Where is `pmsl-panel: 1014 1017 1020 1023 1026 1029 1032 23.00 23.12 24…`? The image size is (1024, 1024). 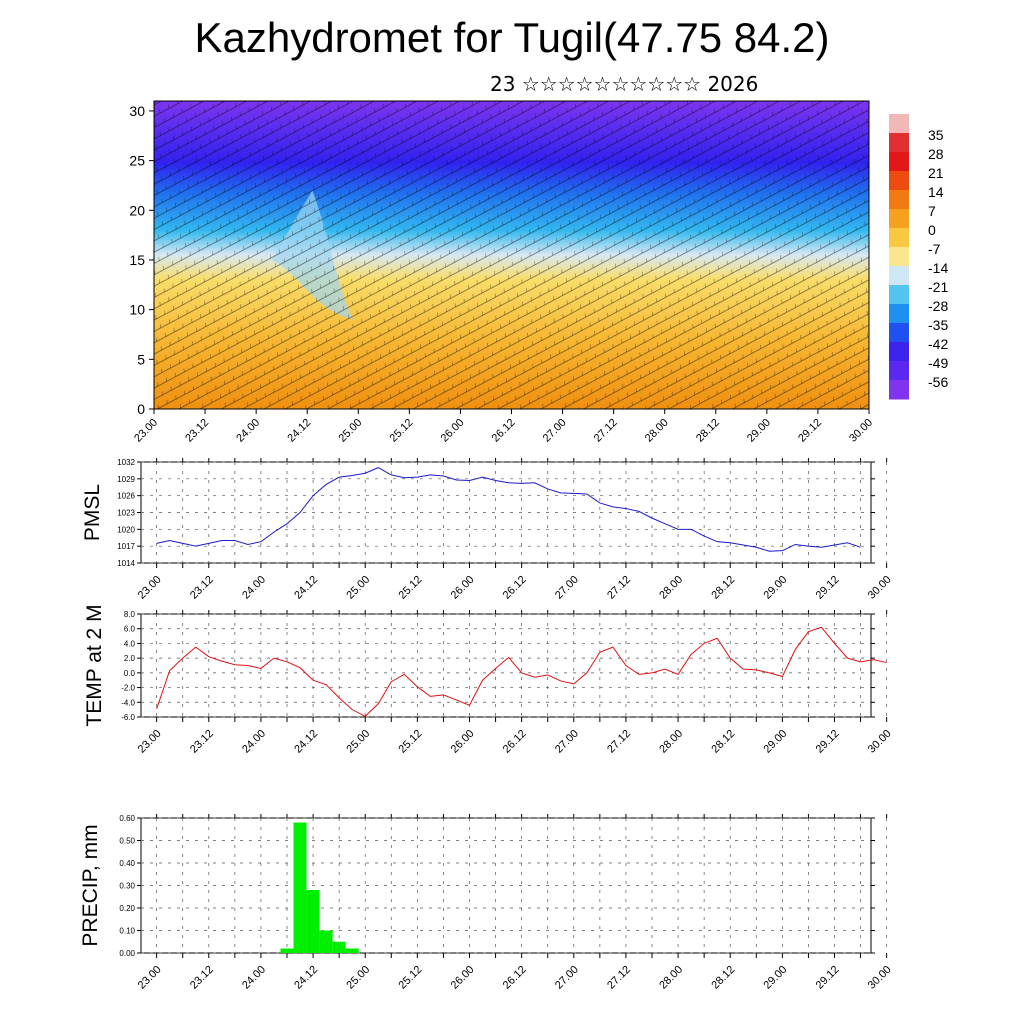 pmsl-panel: 1014 1017 1020 1023 1026 1029 1032 23.00 23.12 24… is located at coordinates (487, 530).